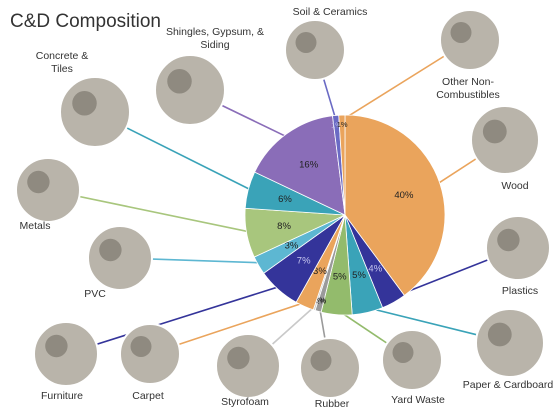 The image size is (560, 420). Describe the element at coordinates (35, 226) in the screenshot. I see `category-label: Metals` at that location.